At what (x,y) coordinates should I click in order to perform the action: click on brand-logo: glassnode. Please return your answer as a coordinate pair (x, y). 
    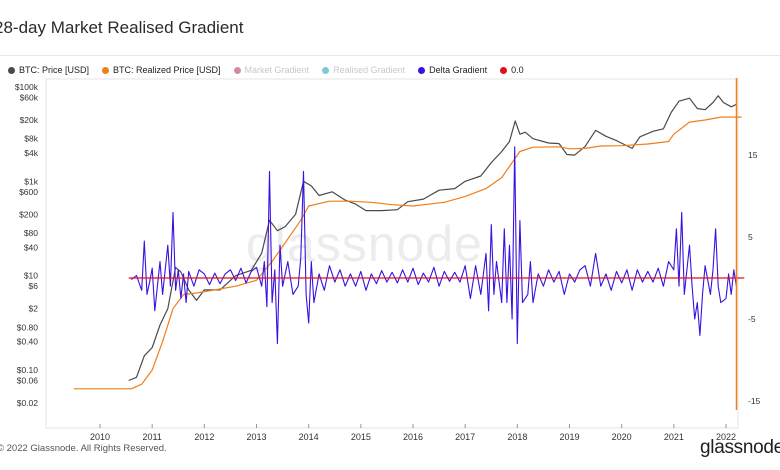
    Looking at the image, I should click on (740, 447).